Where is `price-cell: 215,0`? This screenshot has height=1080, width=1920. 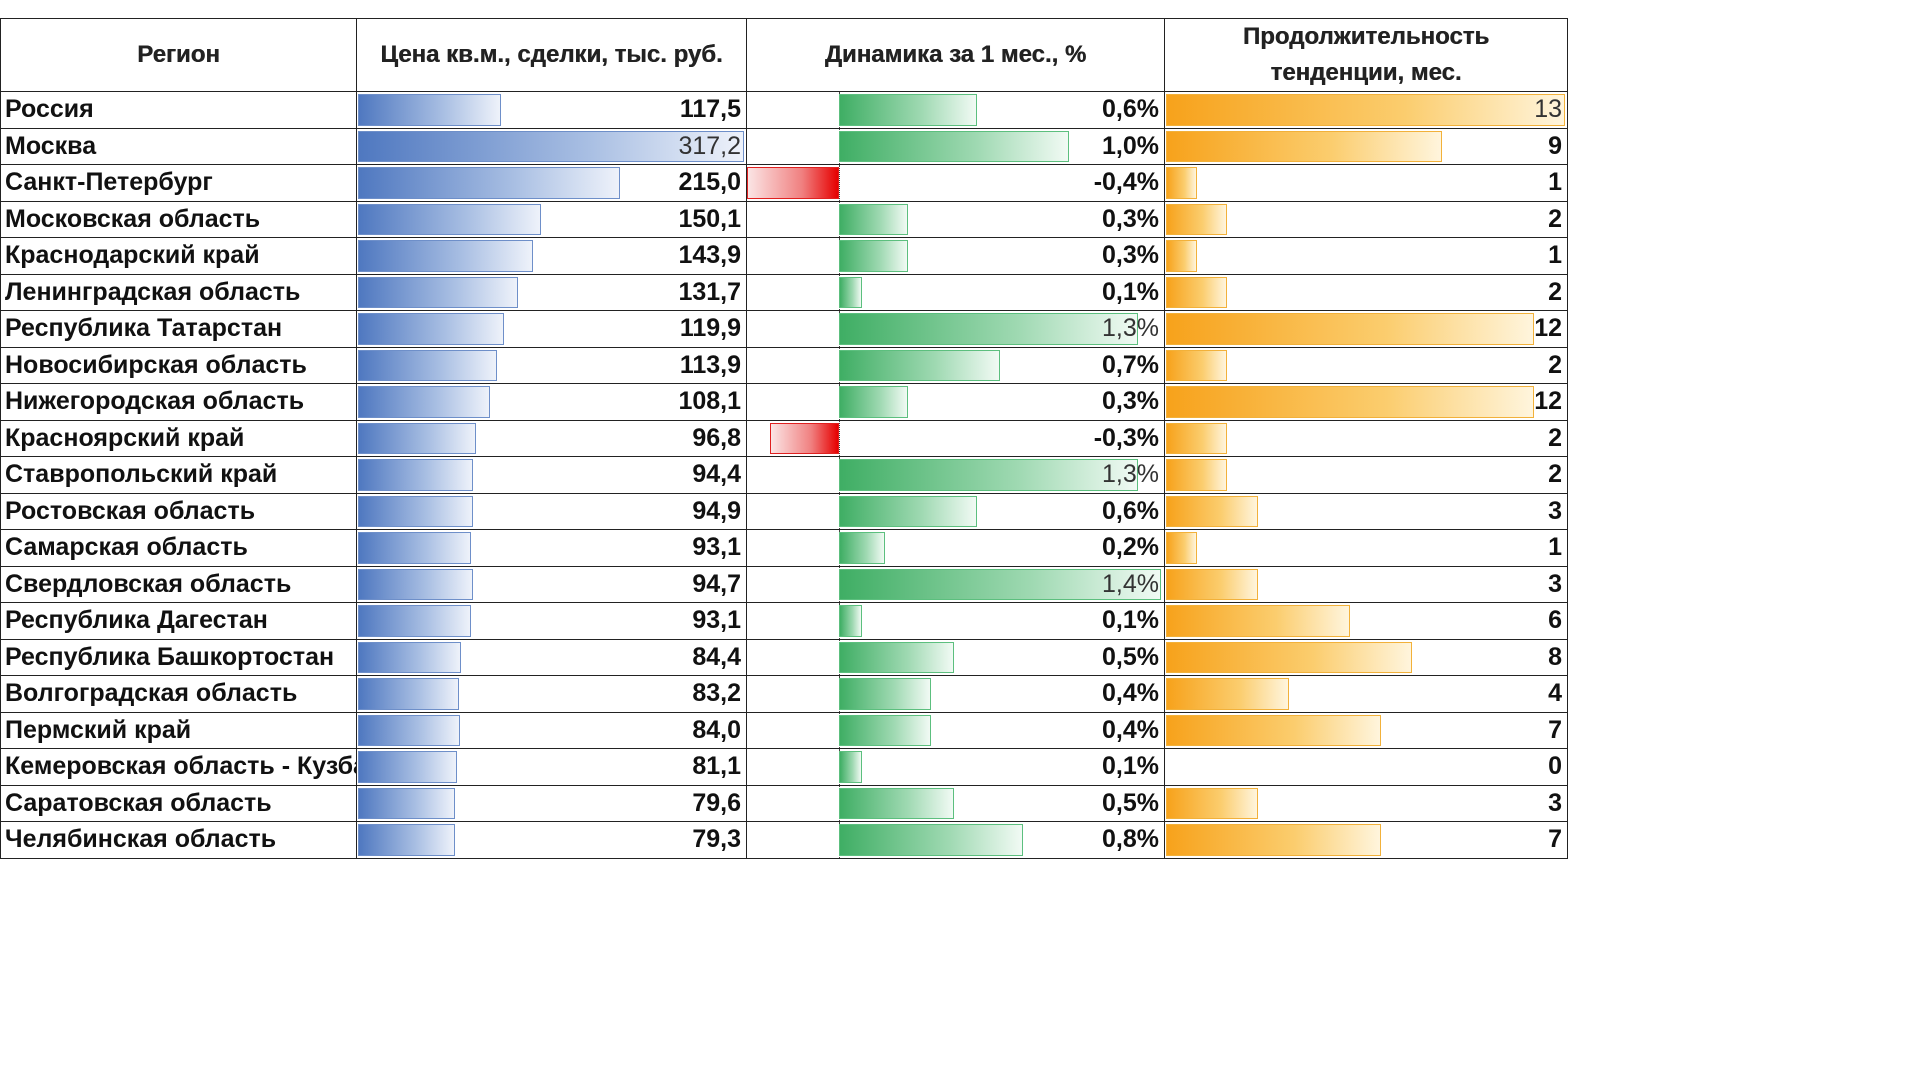 price-cell: 215,0 is located at coordinates (551, 183).